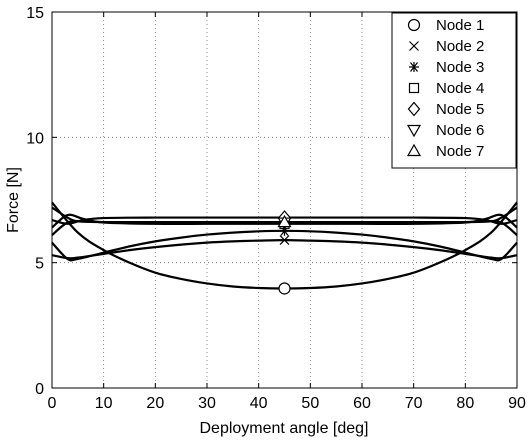 The height and width of the screenshot is (446, 531). I want to click on y-tick-label: 0, so click(39, 389).